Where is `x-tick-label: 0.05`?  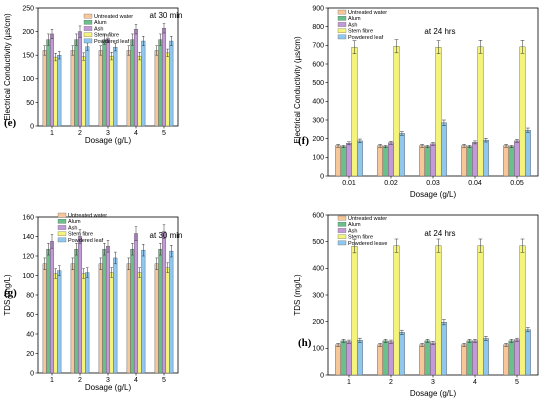
x-tick-label: 0.05 is located at coordinates (517, 183).